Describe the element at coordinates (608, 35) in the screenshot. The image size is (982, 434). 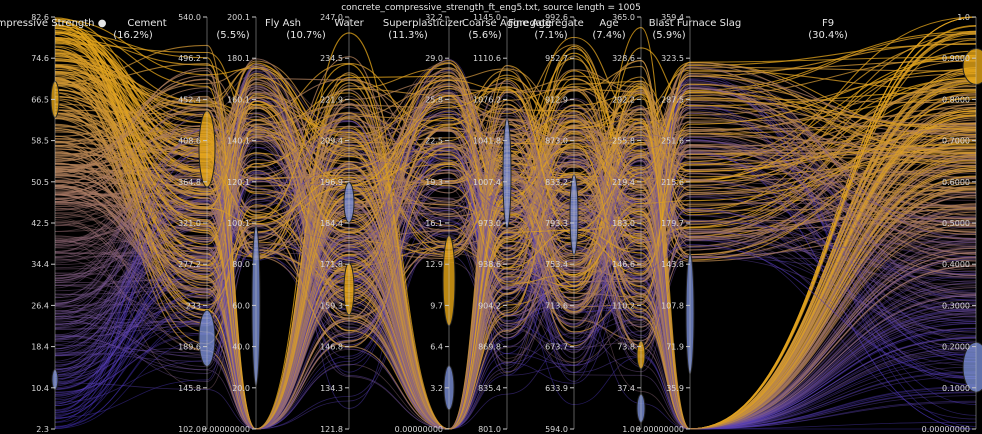
I see `axis-importance: (7.4%)` at that location.